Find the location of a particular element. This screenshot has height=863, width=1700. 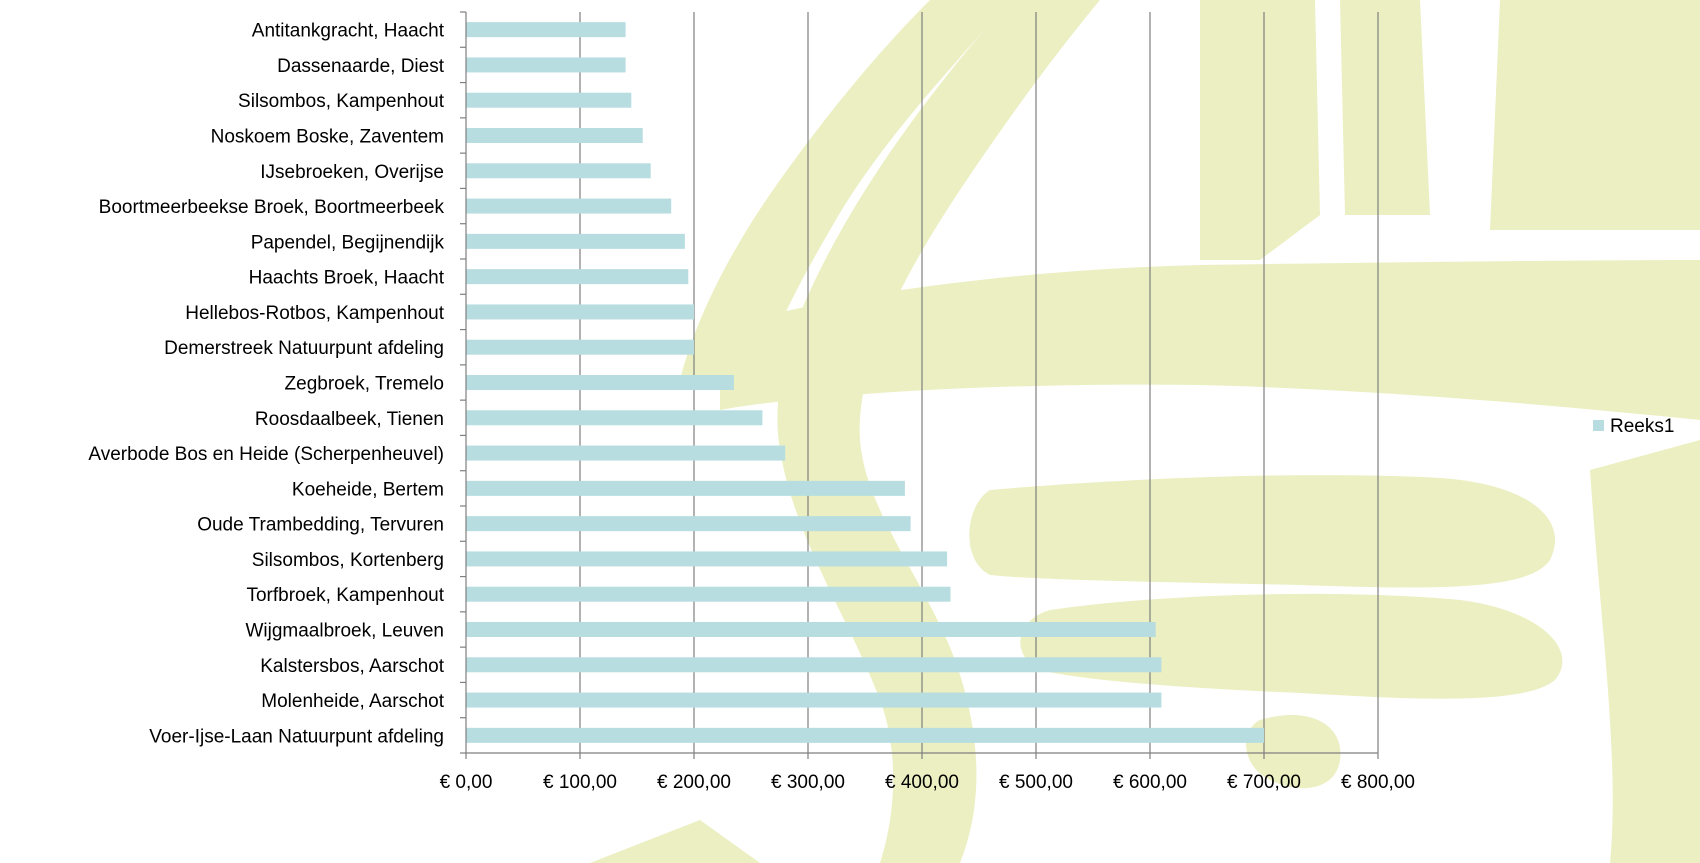

category-label: Silsombos, Kampenhout is located at coordinates (341, 101).